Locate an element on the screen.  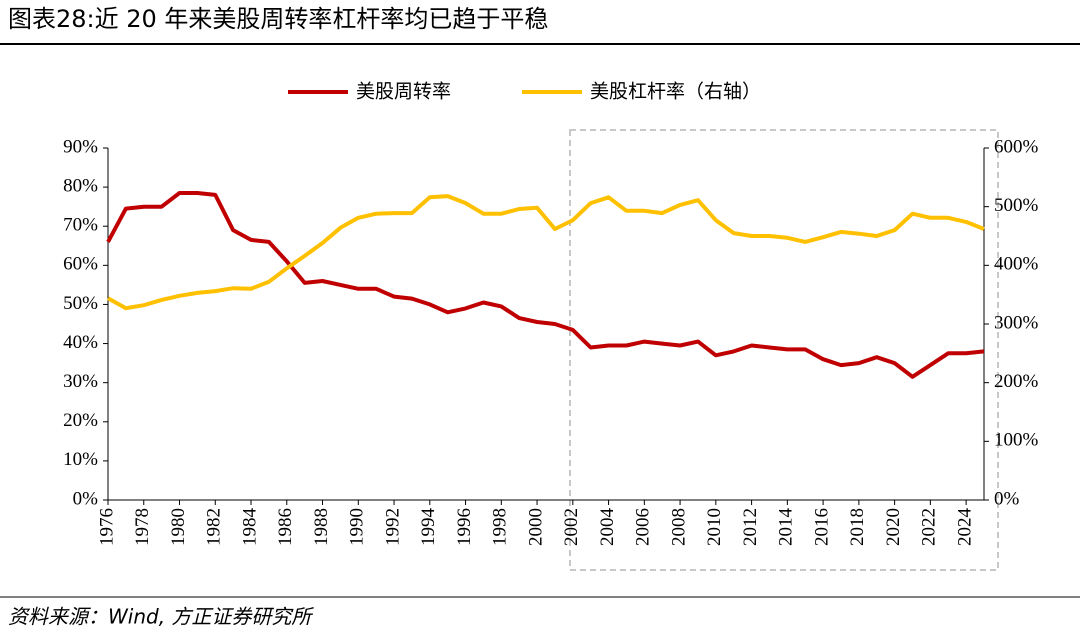
x-tick-label: 2010 is located at coordinates (714, 527).